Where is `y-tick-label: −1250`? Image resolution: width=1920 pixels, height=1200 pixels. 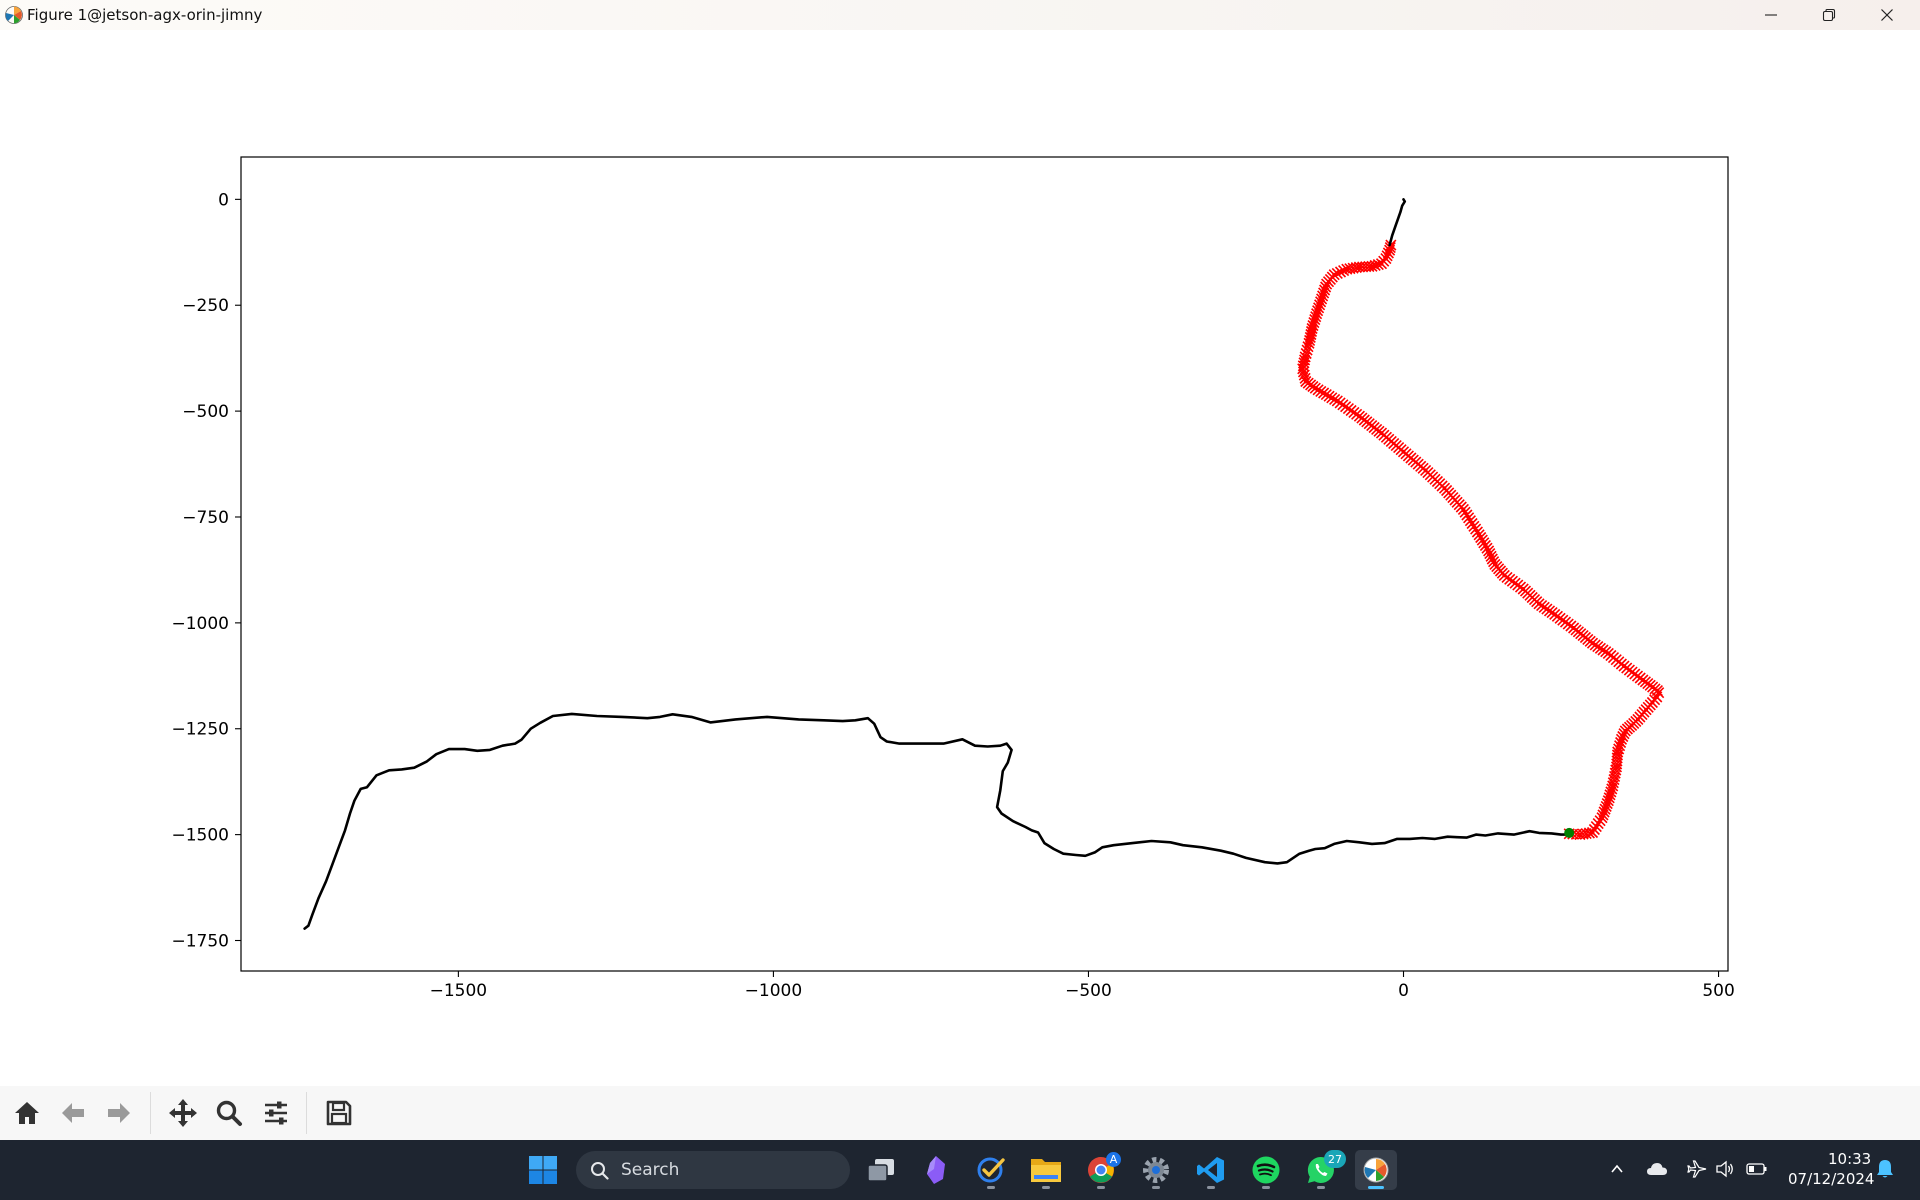
y-tick-label: −1250 is located at coordinates (200, 730).